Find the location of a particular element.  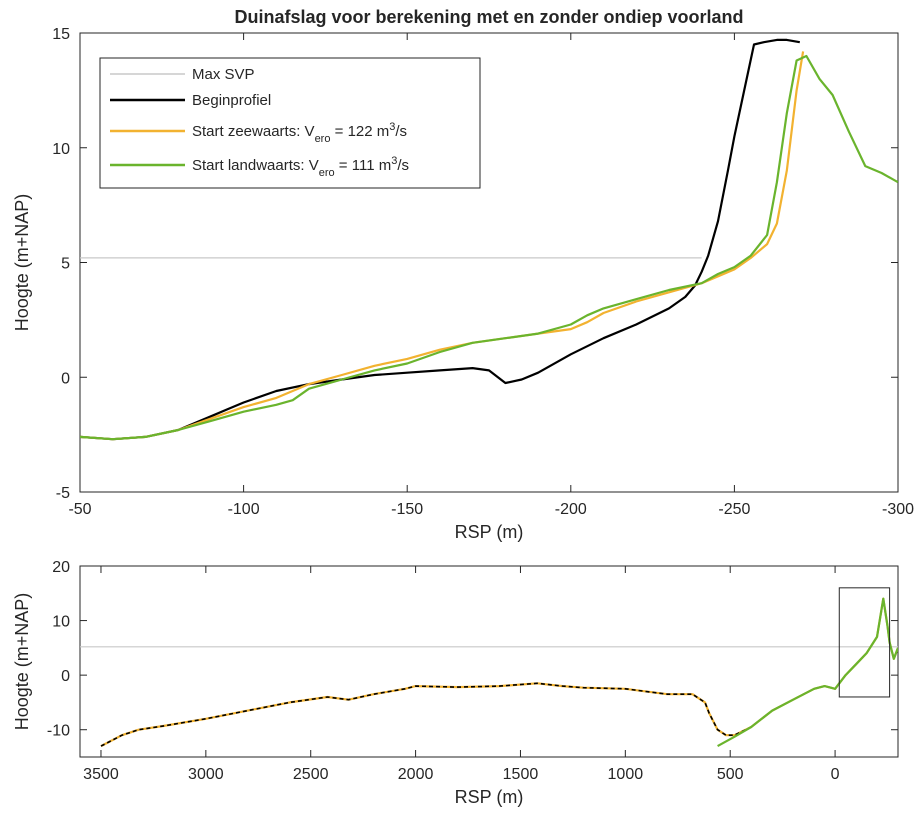

legend-legend-main: Start landwaarts: V is located at coordinates (255, 165).